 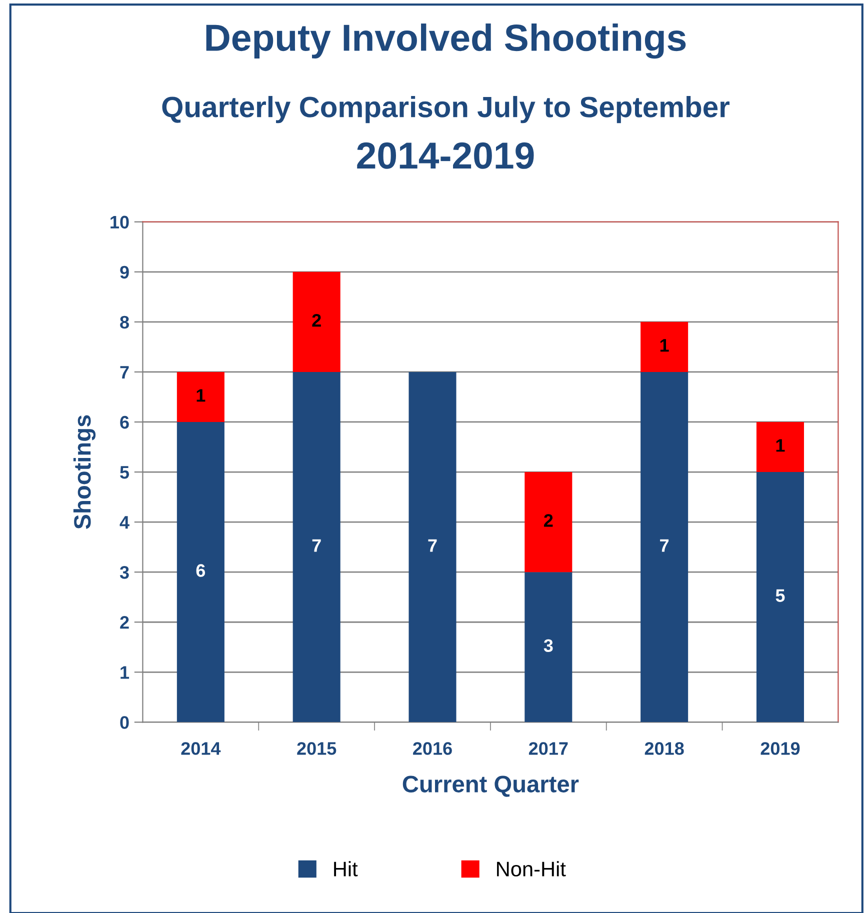 I want to click on y-tick-label: 6, so click(x=124, y=422).